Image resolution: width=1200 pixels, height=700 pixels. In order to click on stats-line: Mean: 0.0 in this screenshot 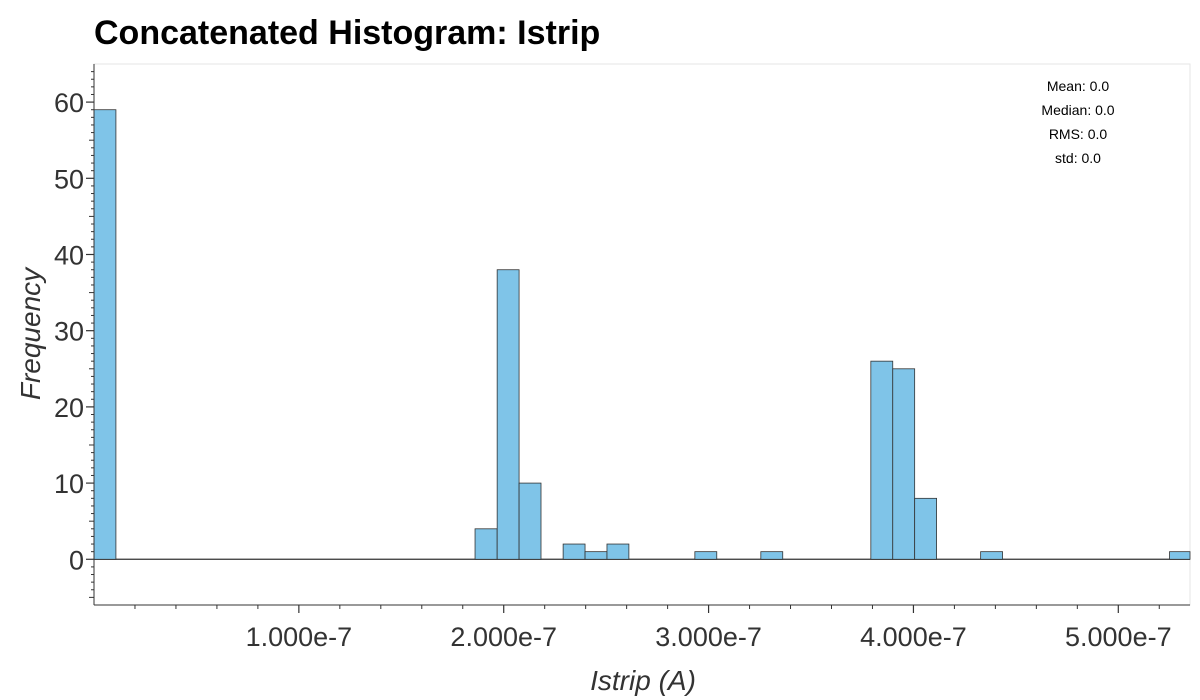, I will do `click(1078, 86)`.